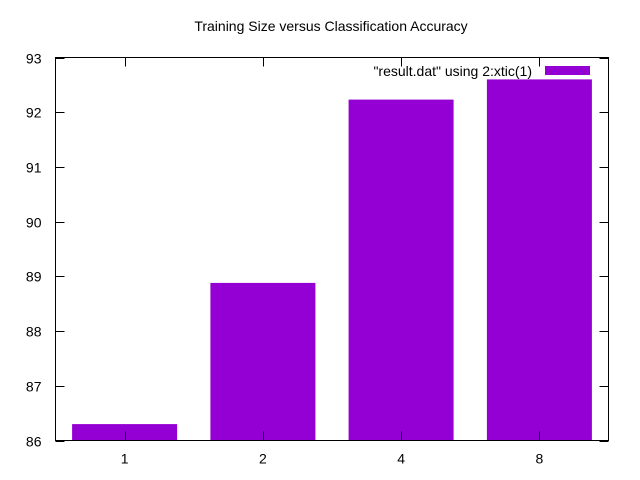  I want to click on y-tick-label: 91, so click(34, 168).